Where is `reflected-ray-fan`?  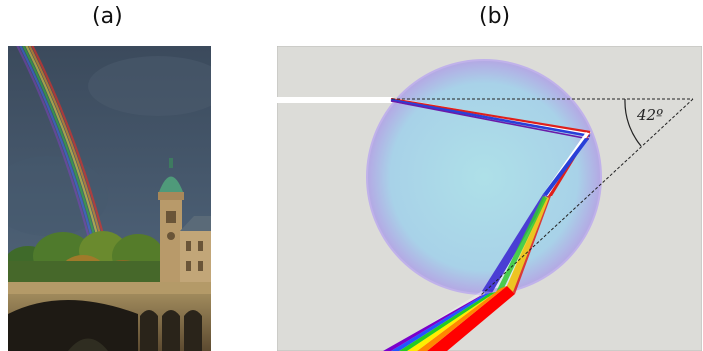 reflected-ray-fan is located at coordinates (536, 215).